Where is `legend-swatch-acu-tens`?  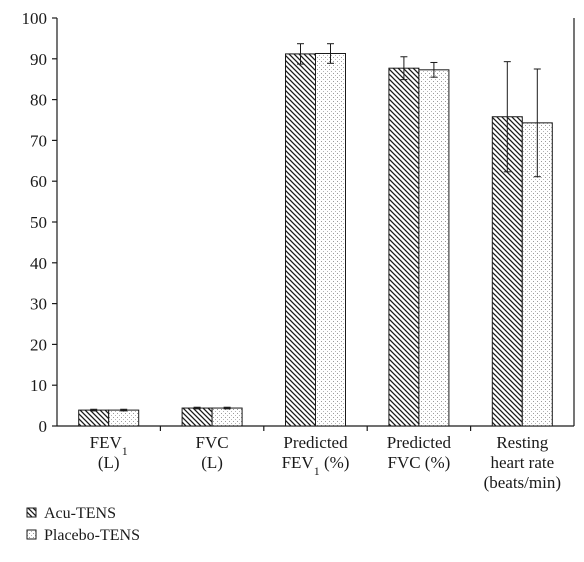 legend-swatch-acu-tens is located at coordinates (31, 512).